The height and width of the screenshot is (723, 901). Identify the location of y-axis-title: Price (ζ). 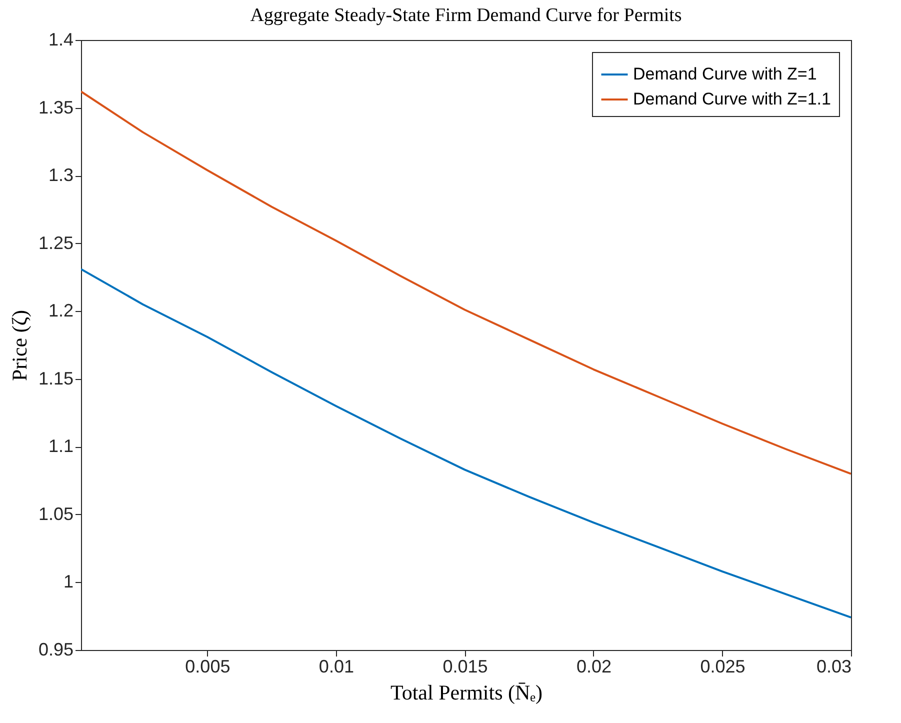
(19, 346).